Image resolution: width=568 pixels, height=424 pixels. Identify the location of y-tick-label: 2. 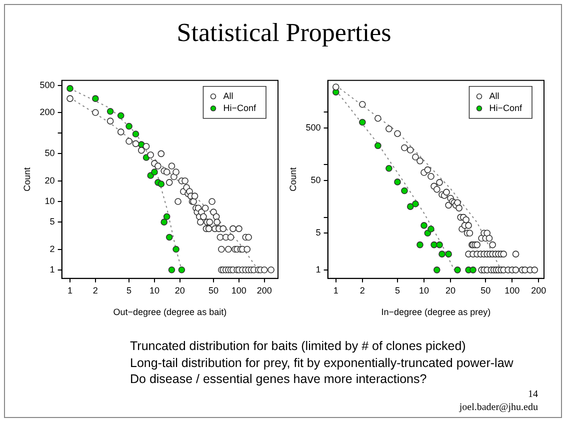
(52, 249).